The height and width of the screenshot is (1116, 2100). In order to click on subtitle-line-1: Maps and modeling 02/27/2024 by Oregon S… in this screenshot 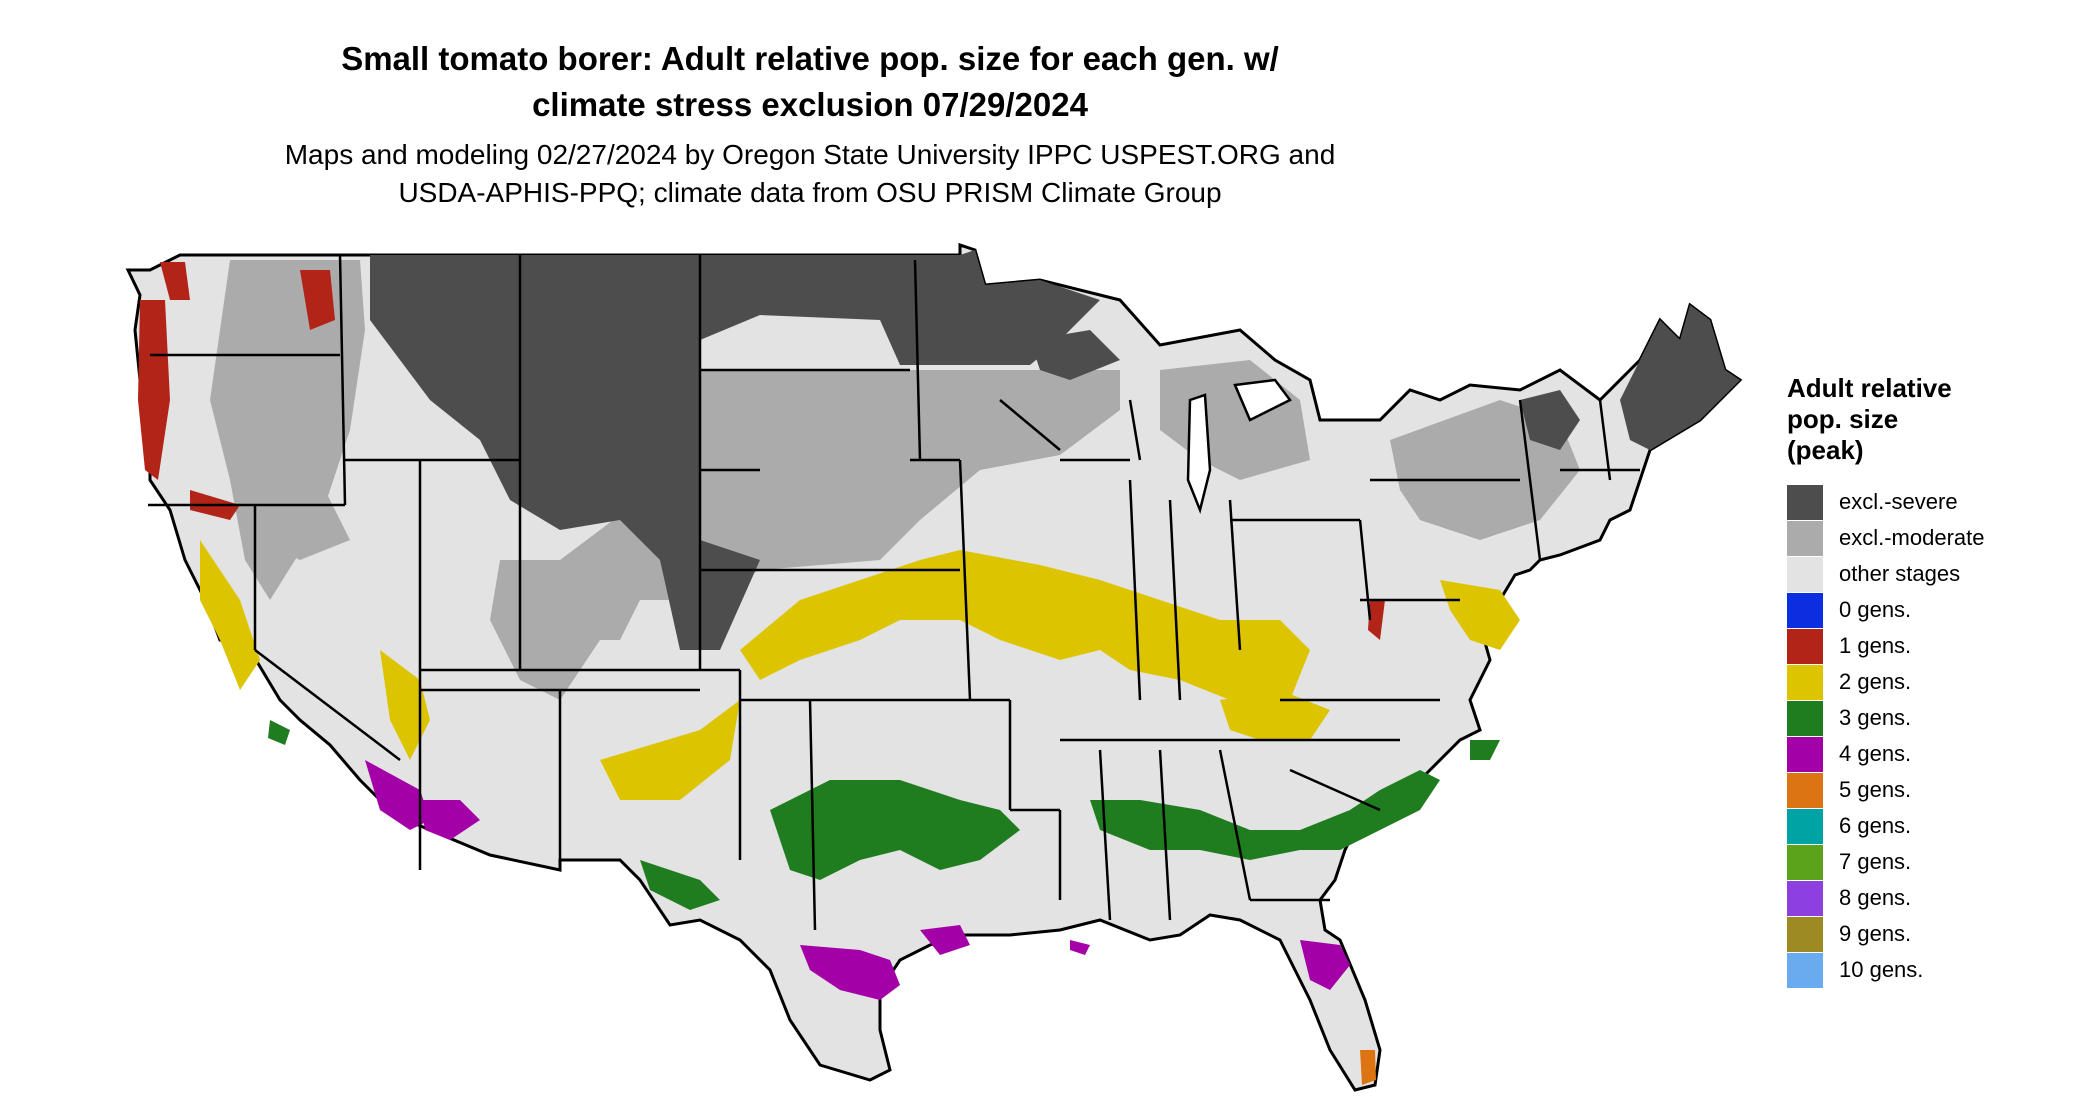, I will do `click(810, 154)`.